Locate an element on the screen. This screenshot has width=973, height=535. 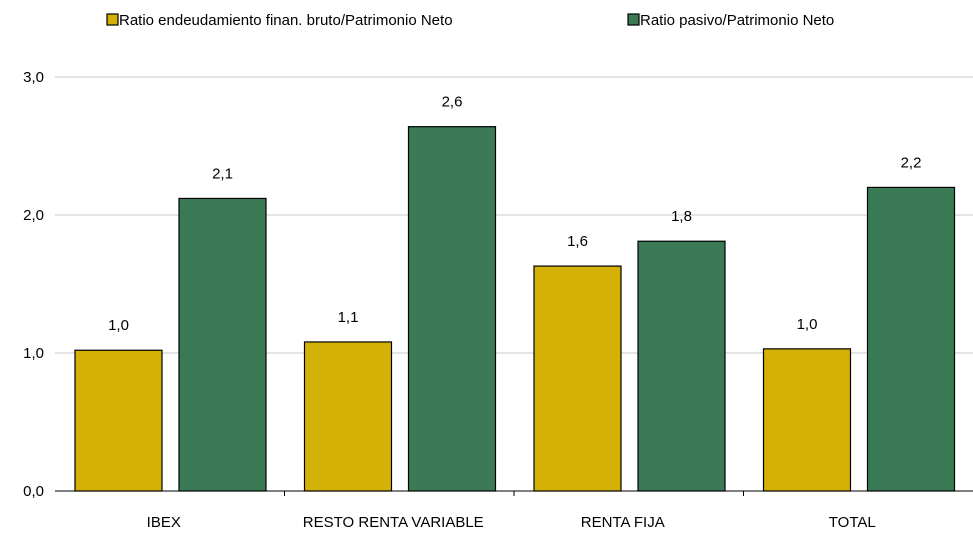
data-label: 2,2 is located at coordinates (911, 162).